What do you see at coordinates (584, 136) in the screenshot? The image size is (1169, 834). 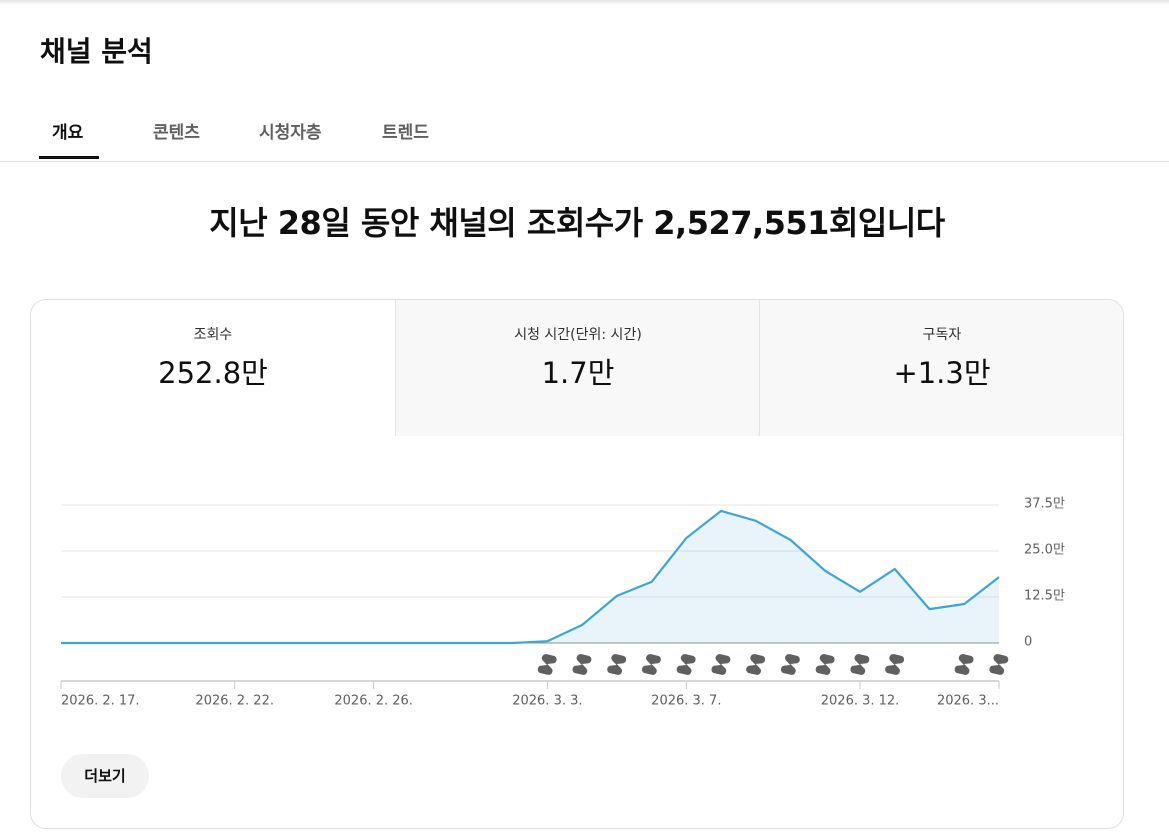 I see `tab-bar: 개요 콘텐츠 시청자층 트렌드` at bounding box center [584, 136].